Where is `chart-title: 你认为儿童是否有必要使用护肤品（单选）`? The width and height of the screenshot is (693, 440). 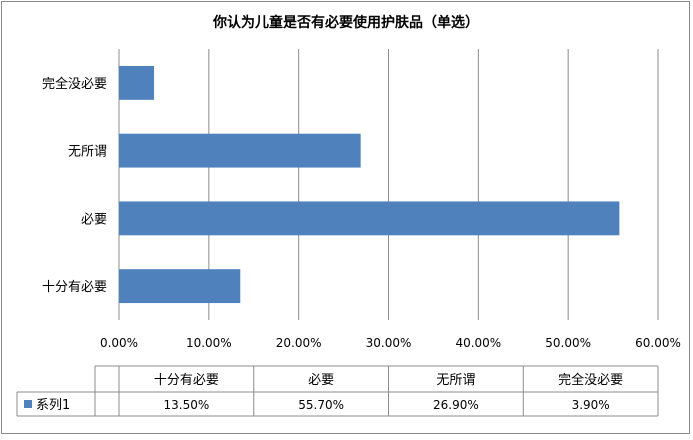 chart-title: 你认为儿童是否有必要使用护肤品（单选） is located at coordinates (345, 22).